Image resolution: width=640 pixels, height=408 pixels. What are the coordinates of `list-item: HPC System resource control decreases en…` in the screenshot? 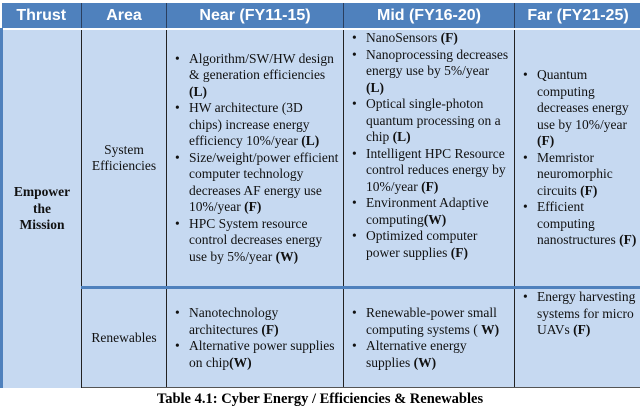 It's located at (257, 240).